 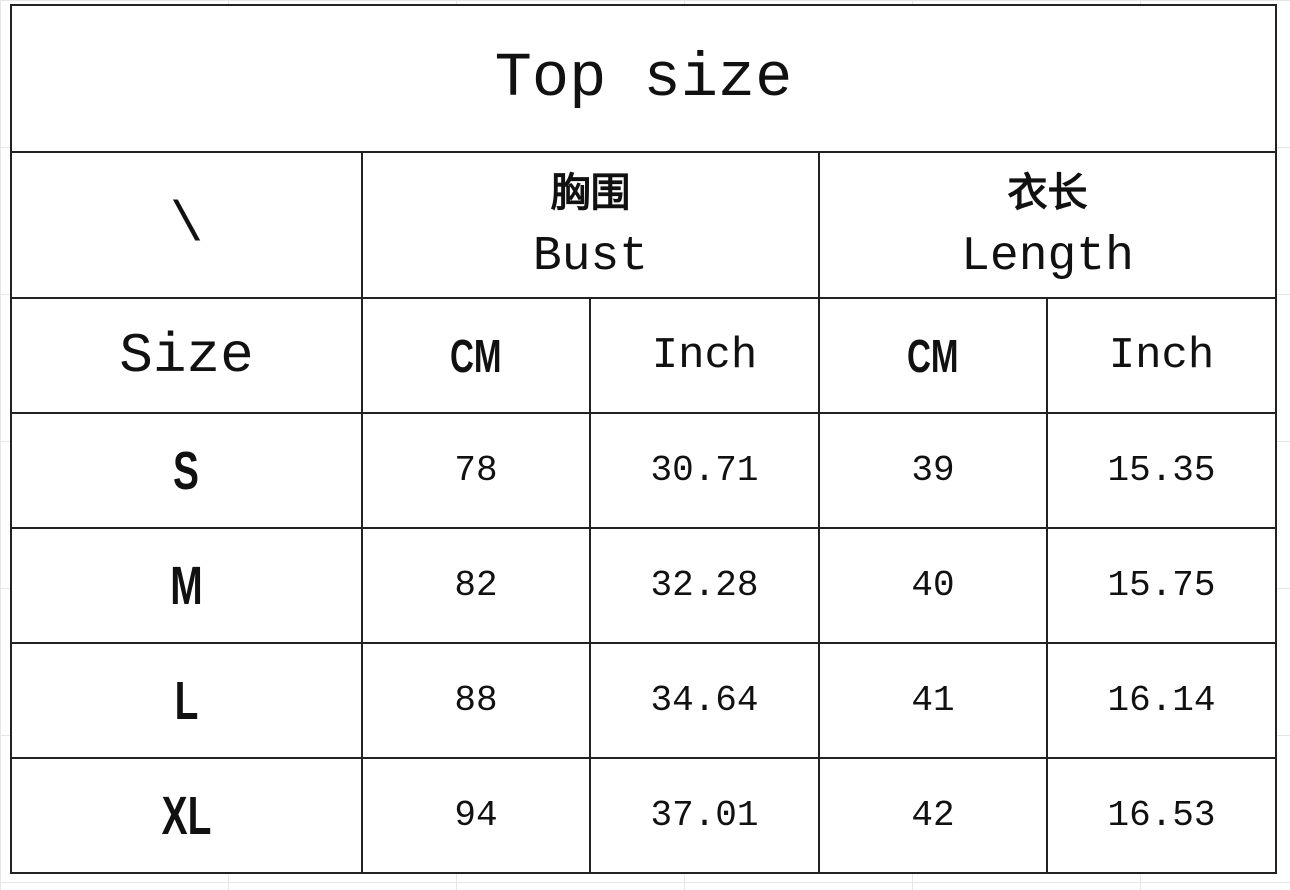 I want to click on size-cell: M, so click(x=186, y=585).